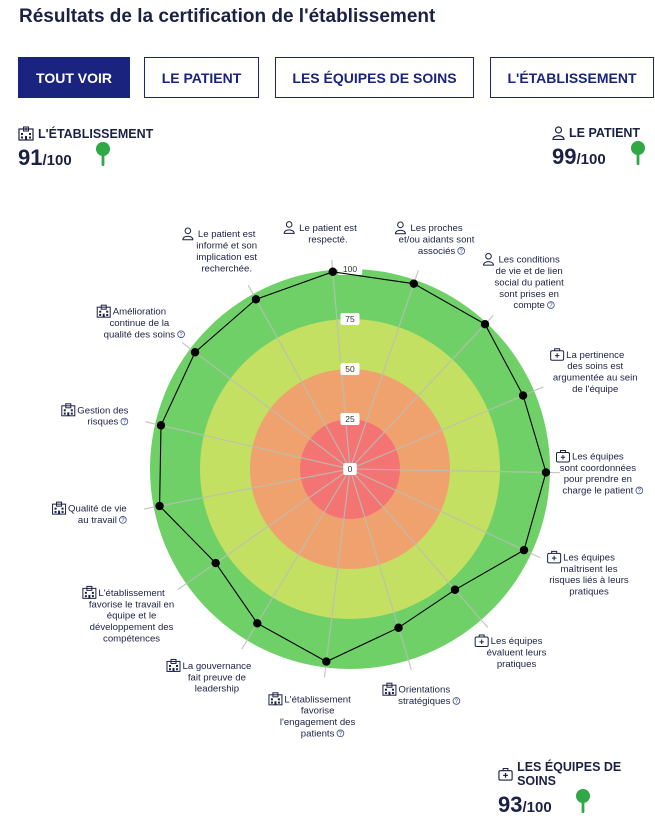  Describe the element at coordinates (102, 422) in the screenshot. I see `axis-label: risques` at that location.